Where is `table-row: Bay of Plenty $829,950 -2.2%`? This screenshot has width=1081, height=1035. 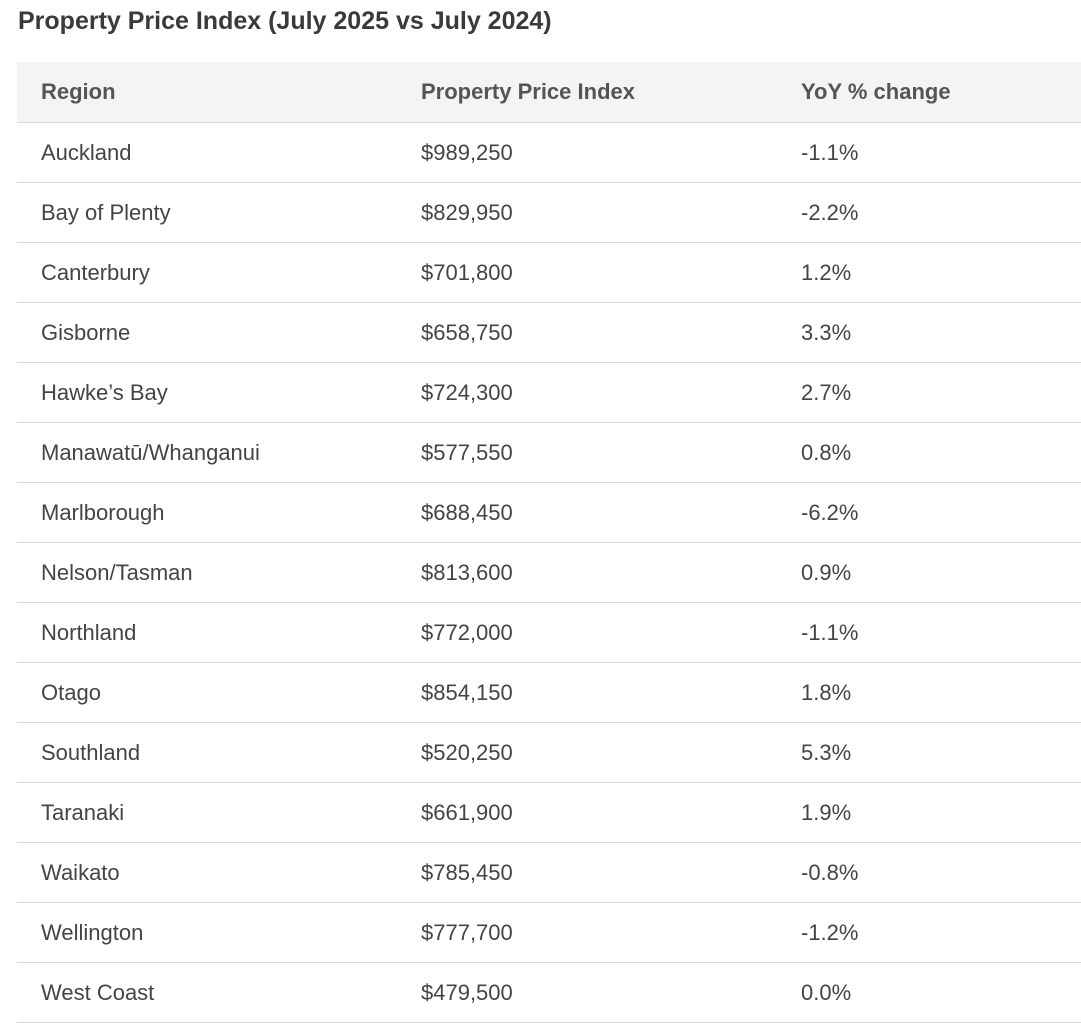
table-row: Bay of Plenty $829,950 -2.2% is located at coordinates (549, 212).